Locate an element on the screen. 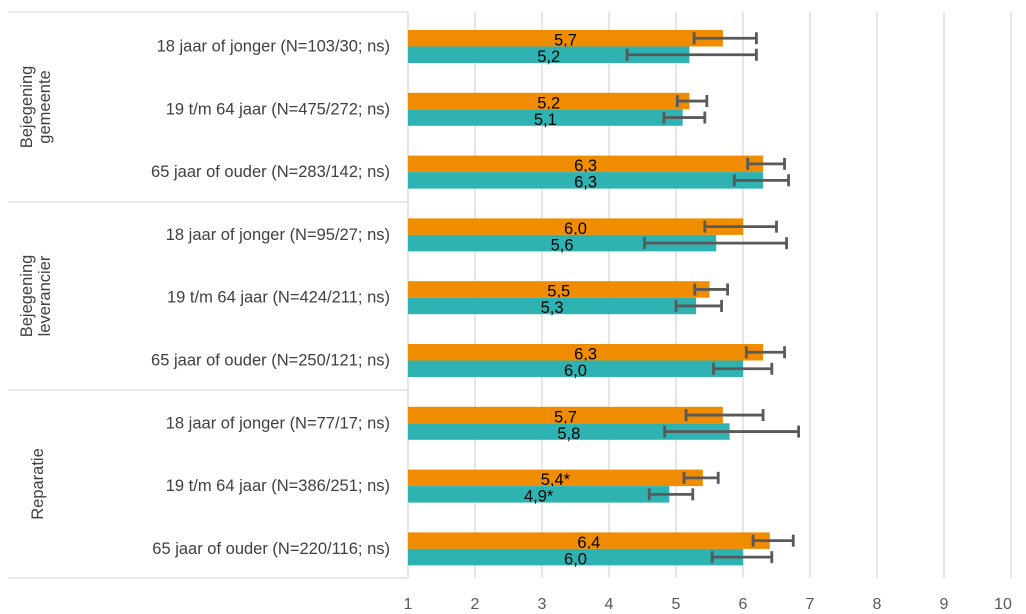 The image size is (1026, 614). x-tick-label: 1 is located at coordinates (408, 604).